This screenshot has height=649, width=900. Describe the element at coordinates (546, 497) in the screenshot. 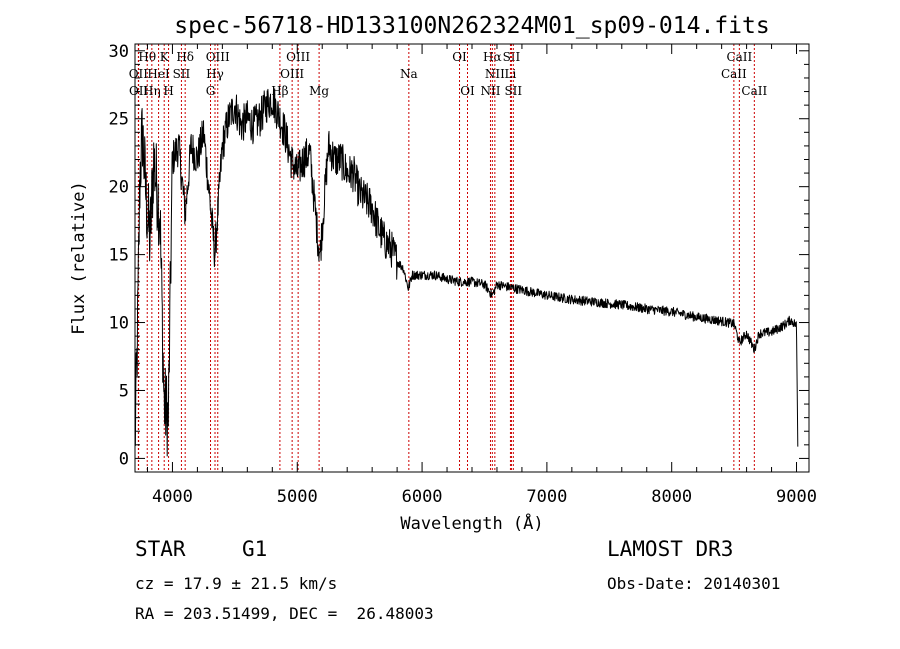

I see `x-tick-label: 7000` at that location.